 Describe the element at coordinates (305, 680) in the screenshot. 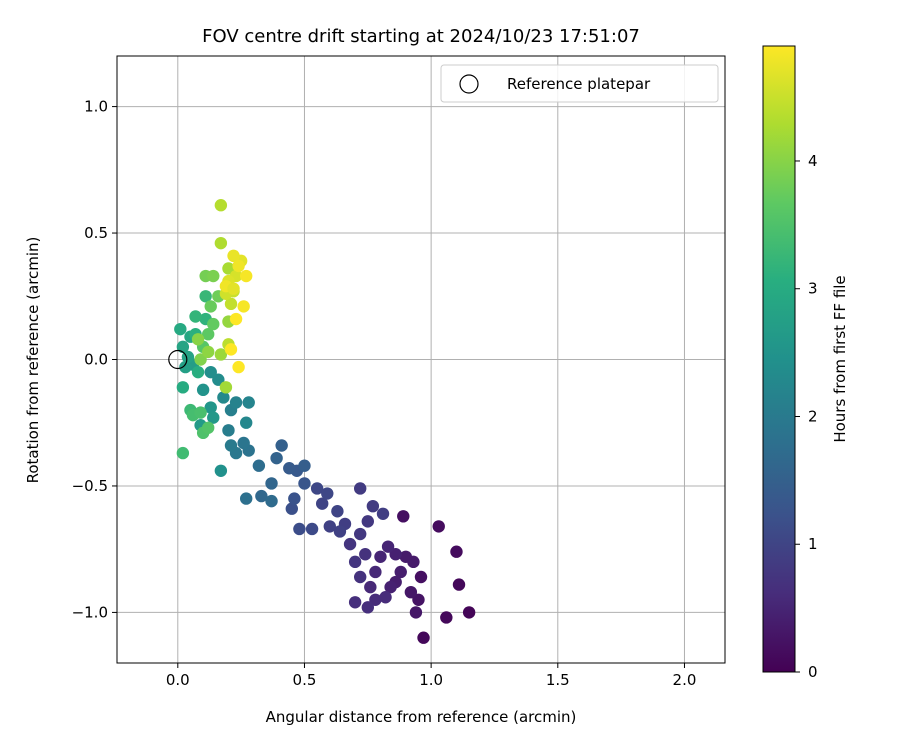

I see `x-tick-label: 0.5` at that location.